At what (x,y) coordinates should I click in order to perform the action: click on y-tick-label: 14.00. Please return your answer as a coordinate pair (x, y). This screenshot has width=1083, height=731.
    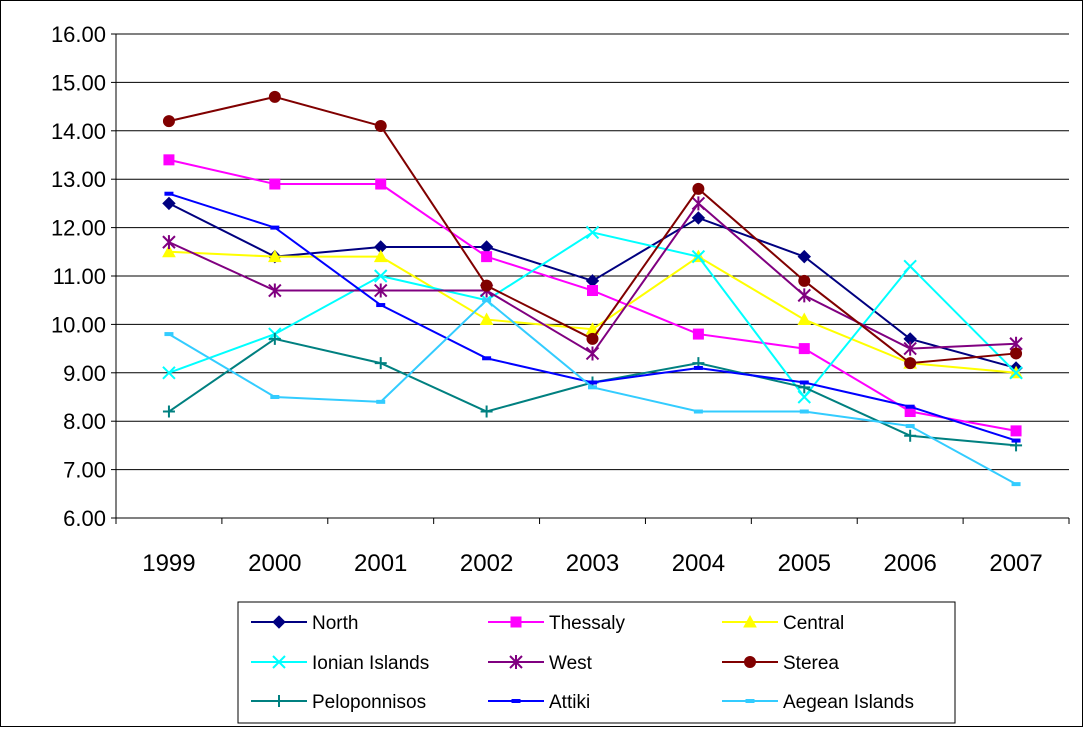
    Looking at the image, I should click on (78, 131).